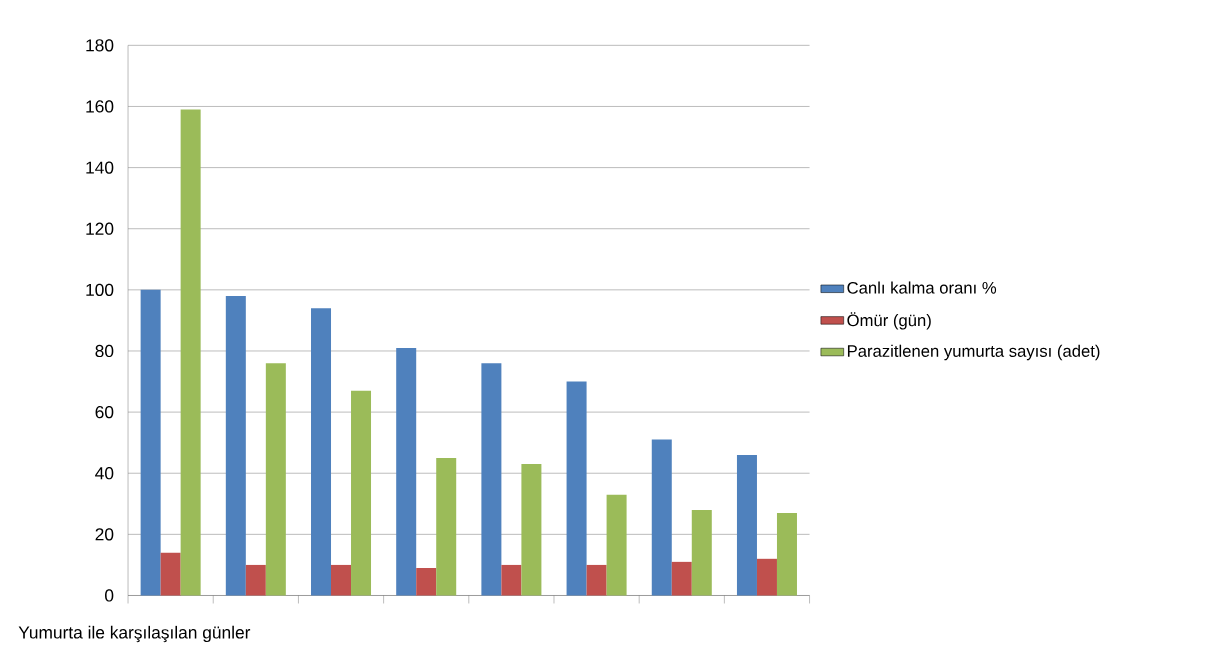 Image resolution: width=1223 pixels, height=650 pixels. I want to click on y-tick-label: 0, so click(109, 595).